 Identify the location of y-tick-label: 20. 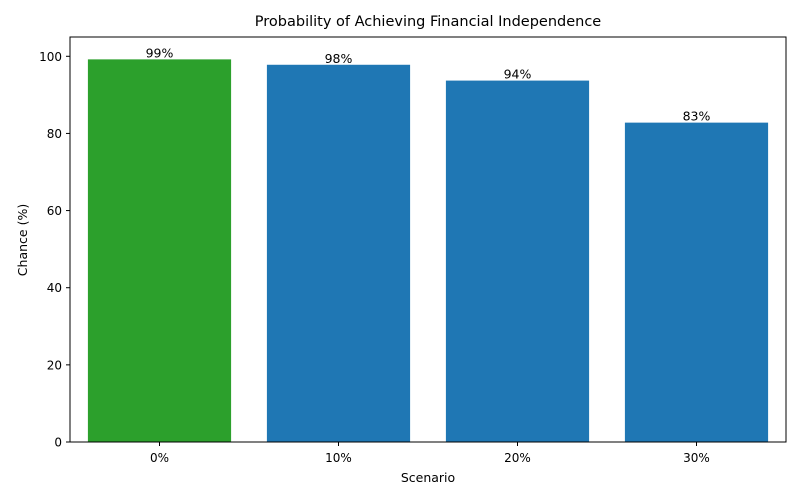
(54, 365).